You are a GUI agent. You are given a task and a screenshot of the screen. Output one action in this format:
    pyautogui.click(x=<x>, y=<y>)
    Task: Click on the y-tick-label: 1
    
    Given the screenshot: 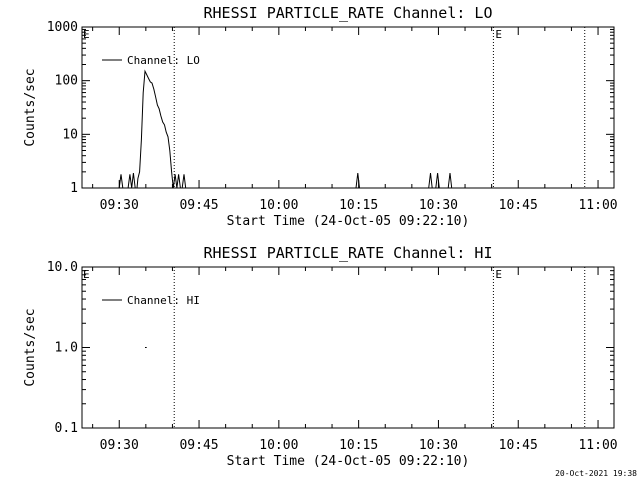 What is the action you would take?
    pyautogui.click(x=74, y=188)
    